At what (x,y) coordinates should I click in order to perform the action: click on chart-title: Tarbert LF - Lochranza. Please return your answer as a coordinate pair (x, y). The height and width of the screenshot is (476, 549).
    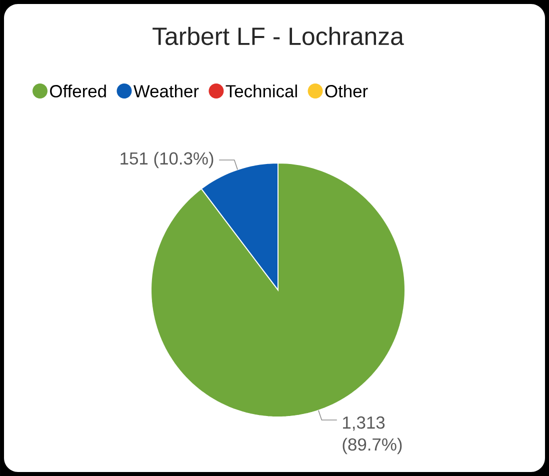
    Looking at the image, I should click on (278, 36).